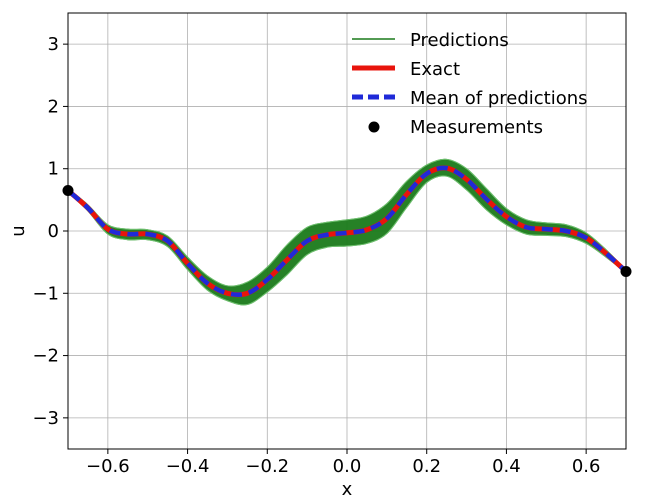  I want to click on x-tick-label: 0.2, so click(426, 466).